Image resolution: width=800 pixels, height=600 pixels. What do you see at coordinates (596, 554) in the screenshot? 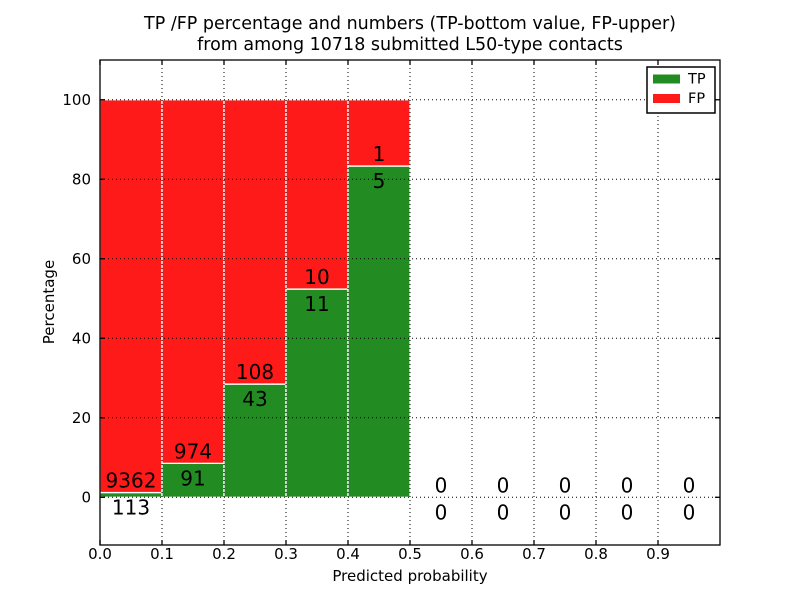
I see `x-tick-label: 0.8` at bounding box center [596, 554].